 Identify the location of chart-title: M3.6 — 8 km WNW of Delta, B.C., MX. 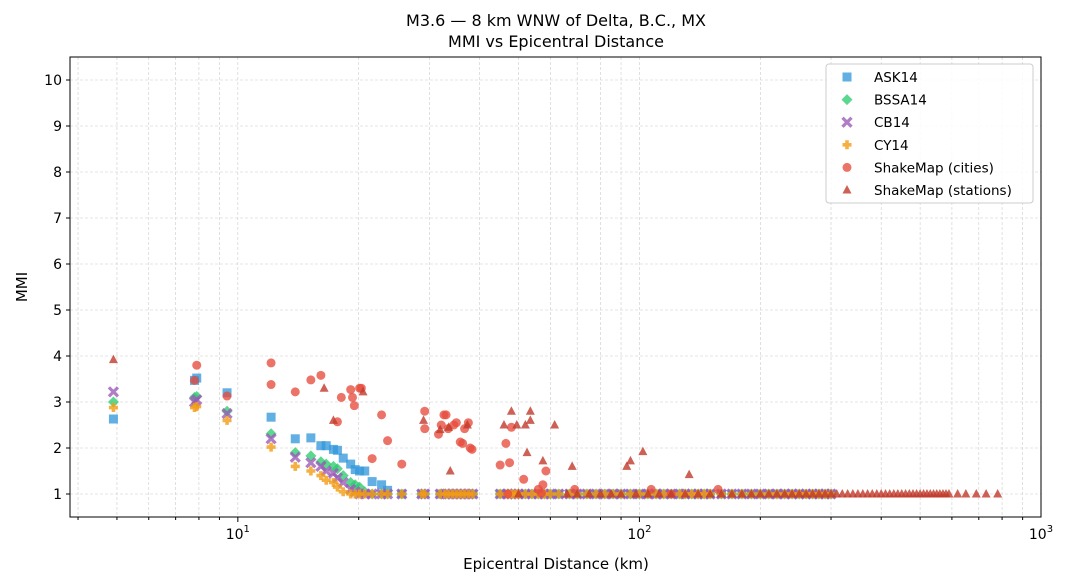
(556, 20).